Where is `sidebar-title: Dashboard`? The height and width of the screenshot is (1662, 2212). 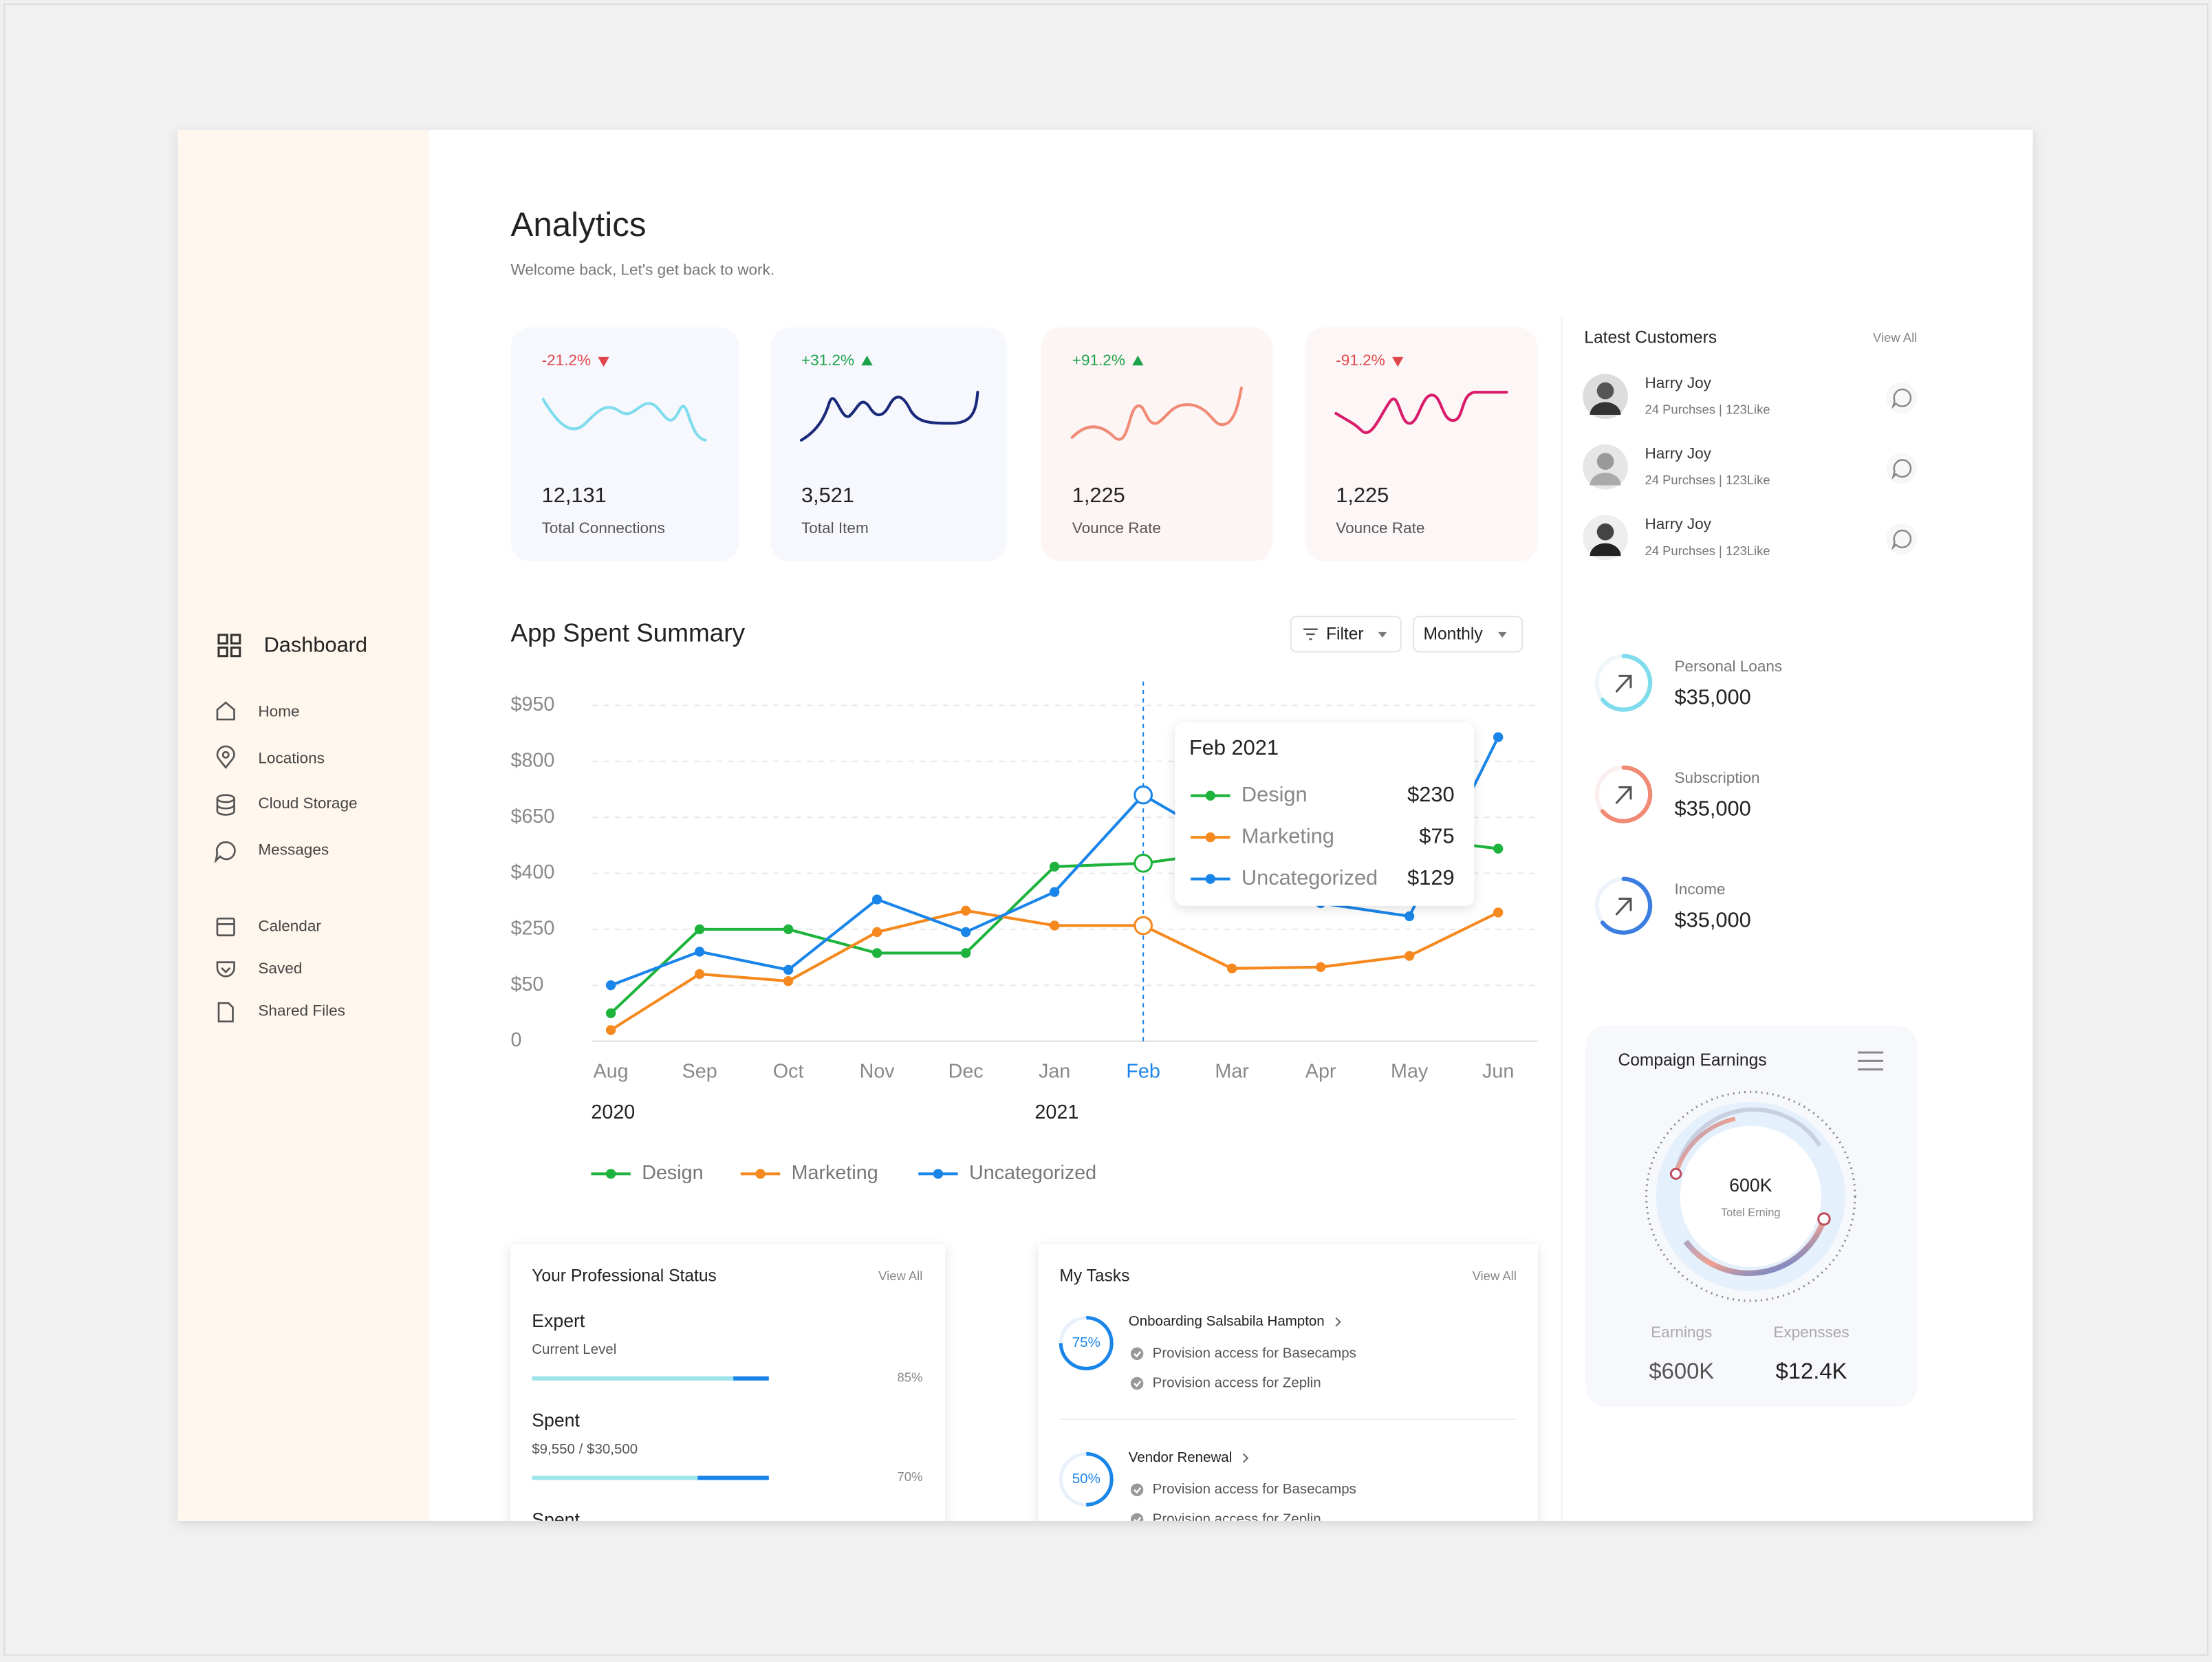 sidebar-title: Dashboard is located at coordinates (315, 644).